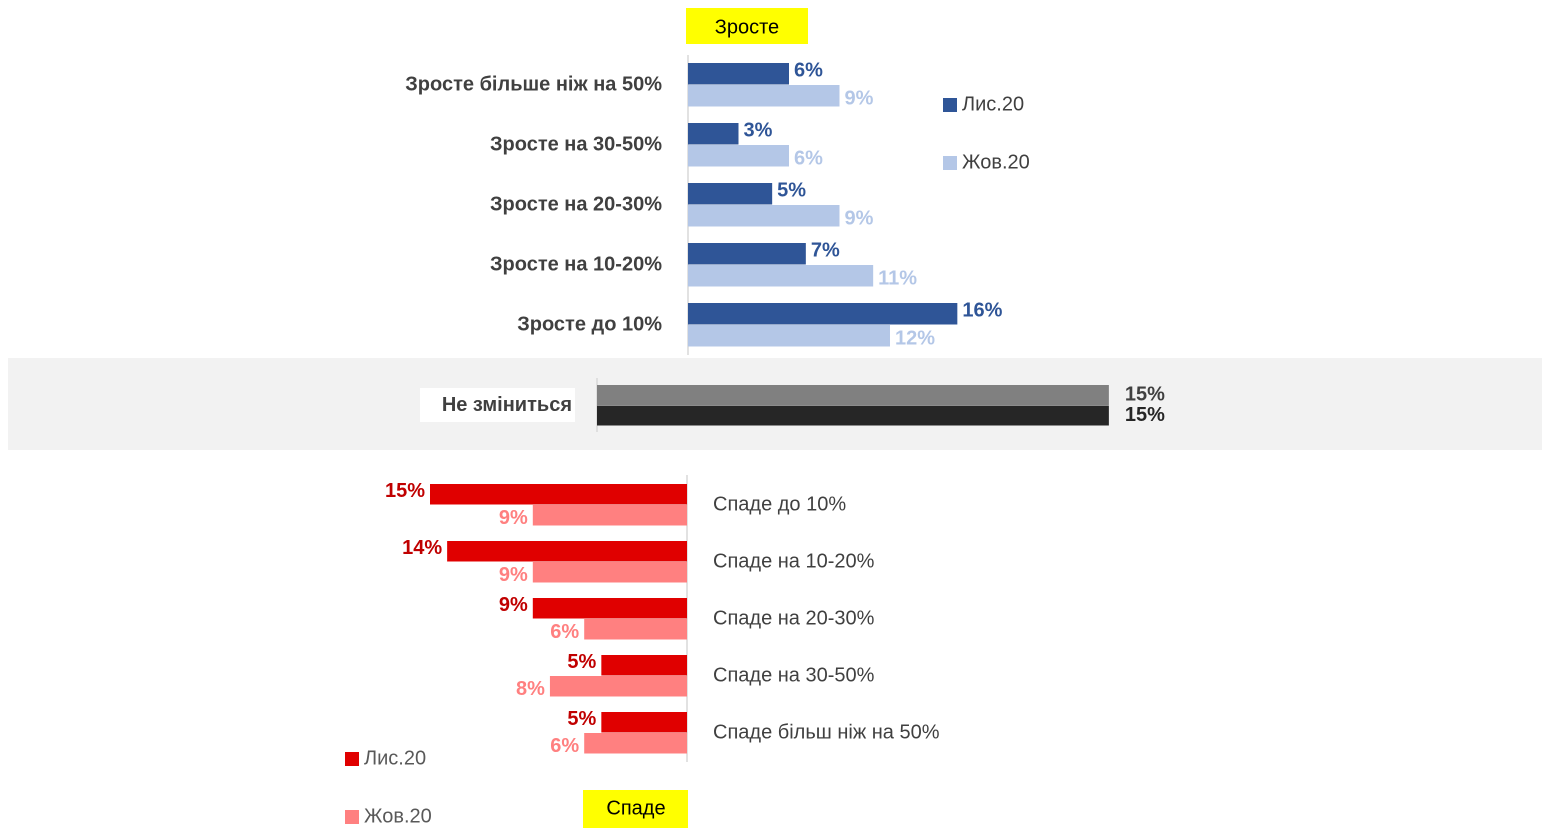 The image size is (1542, 830). What do you see at coordinates (758, 130) in the screenshot?
I see `value-label: 3%` at bounding box center [758, 130].